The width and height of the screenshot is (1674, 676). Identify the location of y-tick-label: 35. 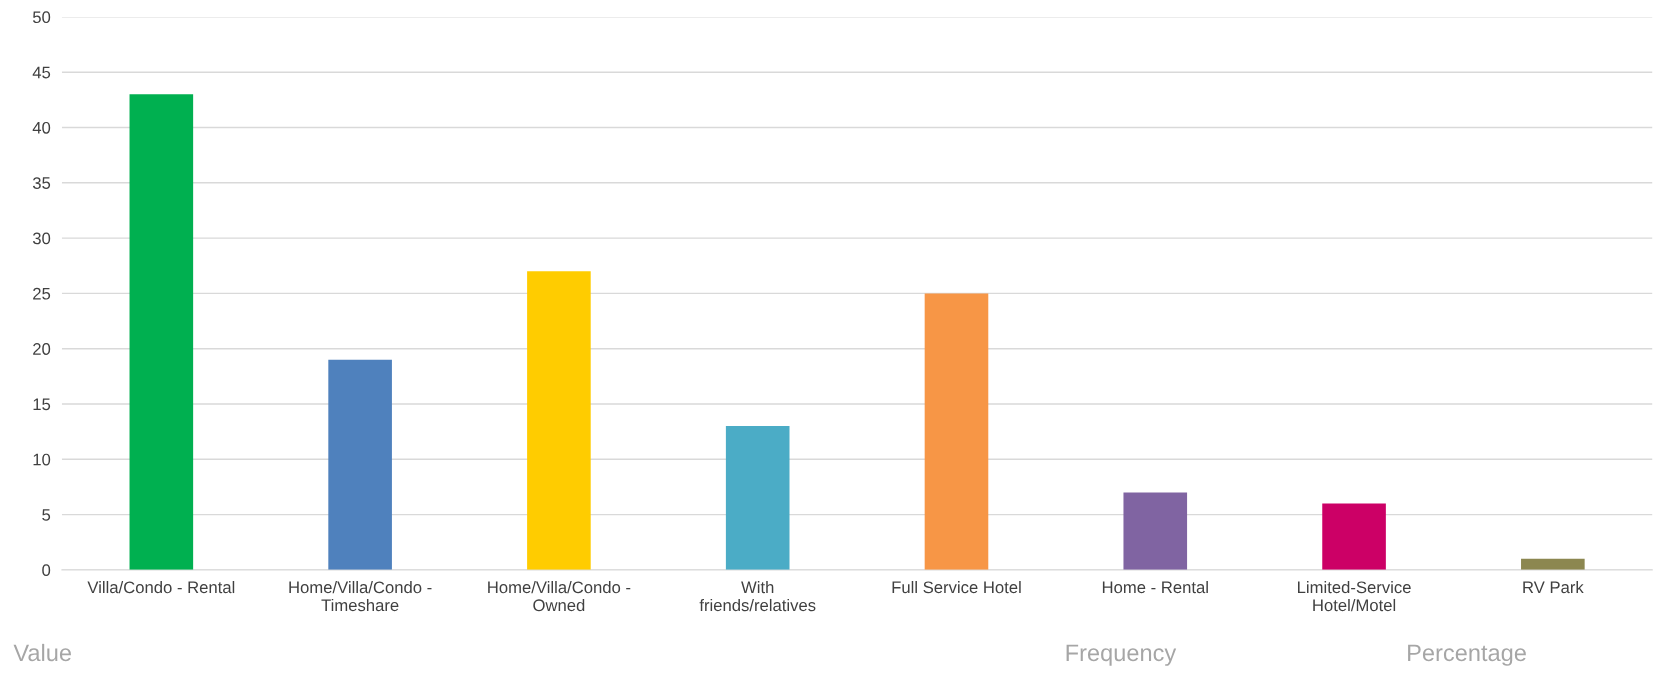
(41, 183).